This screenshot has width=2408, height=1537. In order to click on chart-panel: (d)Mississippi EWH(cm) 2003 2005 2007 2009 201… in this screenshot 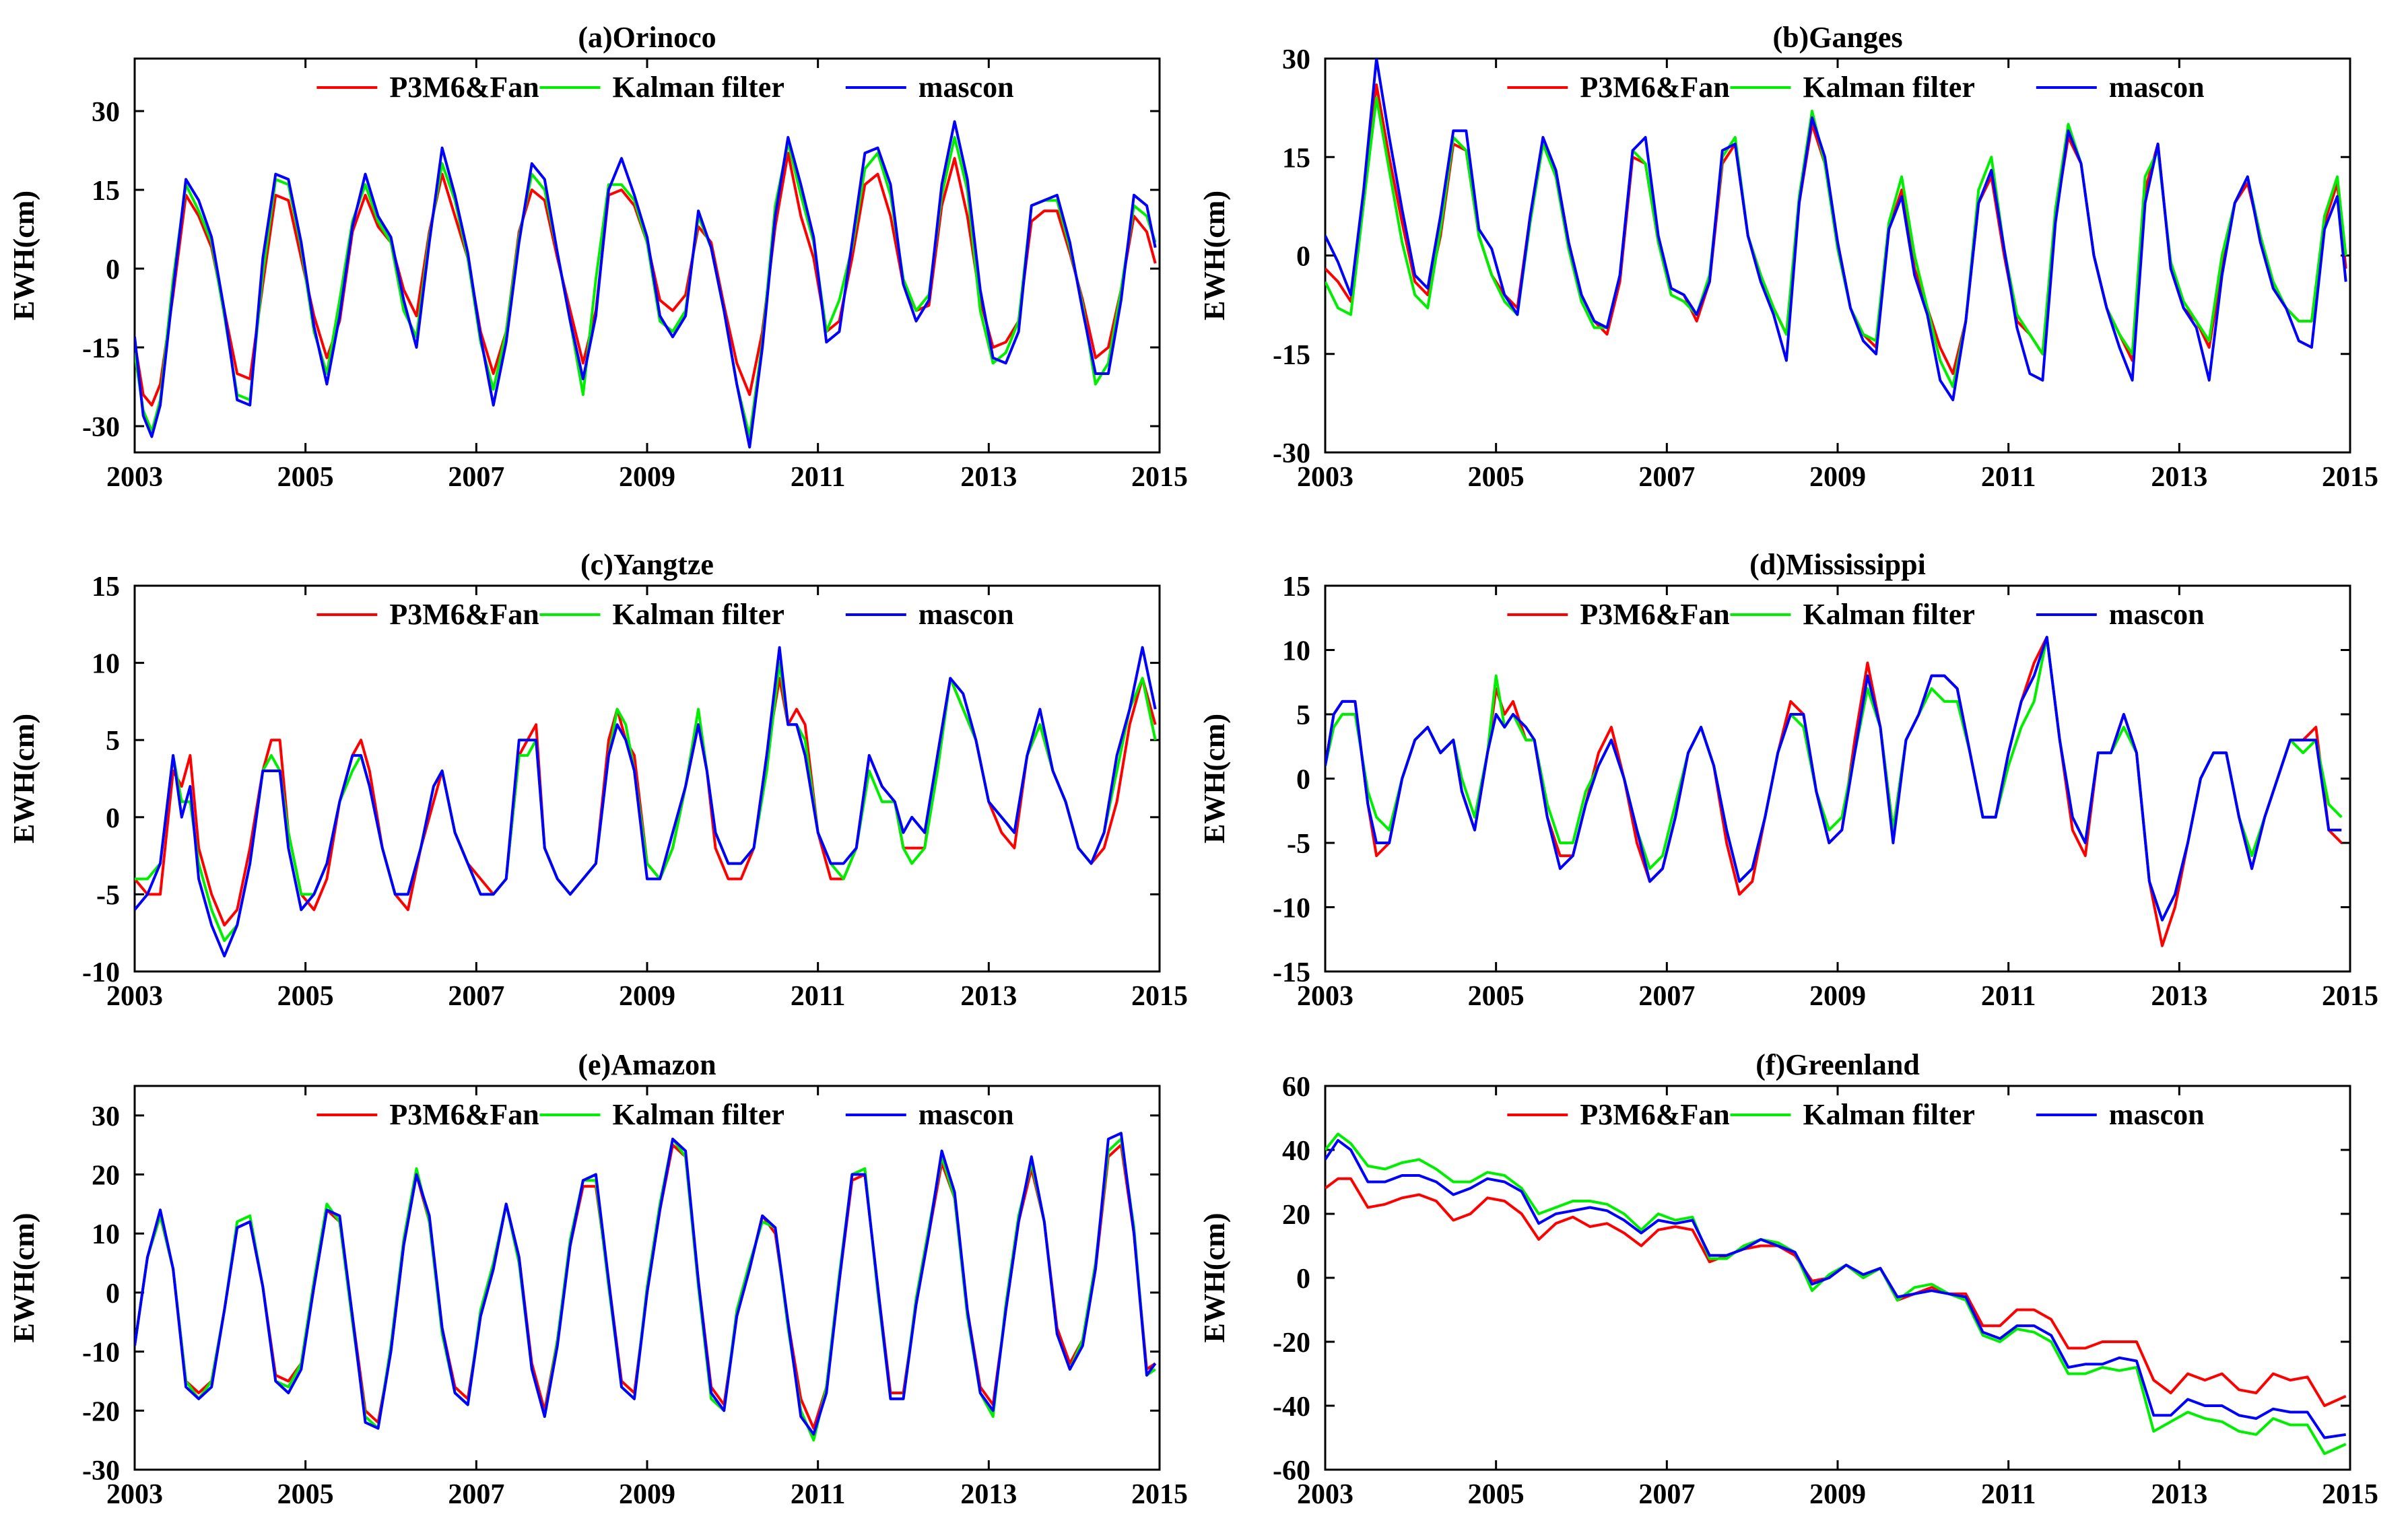, I will do `click(1788, 780)`.